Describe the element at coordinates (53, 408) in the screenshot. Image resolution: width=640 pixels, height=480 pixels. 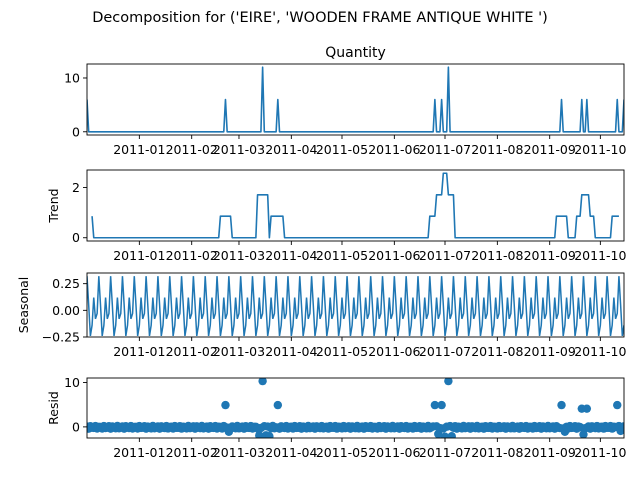
I see `y-axis-label: Resid` at that location.